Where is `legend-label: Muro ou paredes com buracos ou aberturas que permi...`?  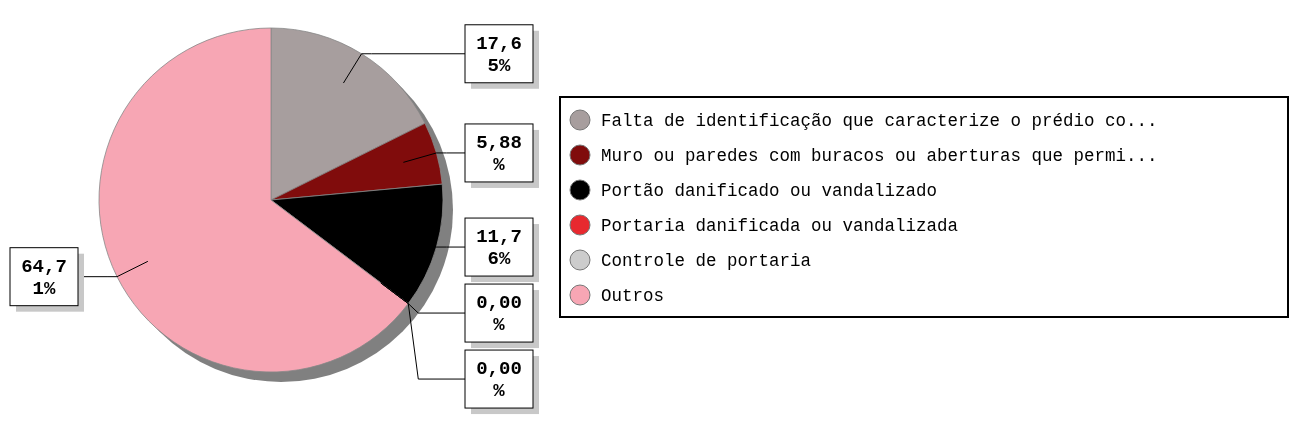
legend-label: Muro ou paredes com buracos ou aberturas que permi... is located at coordinates (879, 156).